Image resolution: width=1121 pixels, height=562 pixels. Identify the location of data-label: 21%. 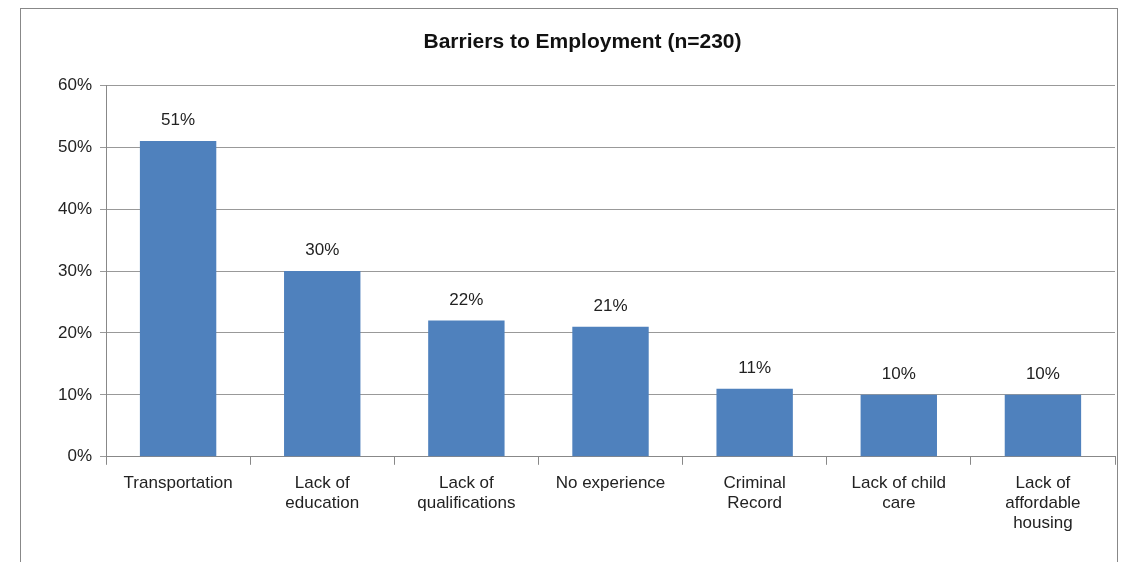
(610, 305).